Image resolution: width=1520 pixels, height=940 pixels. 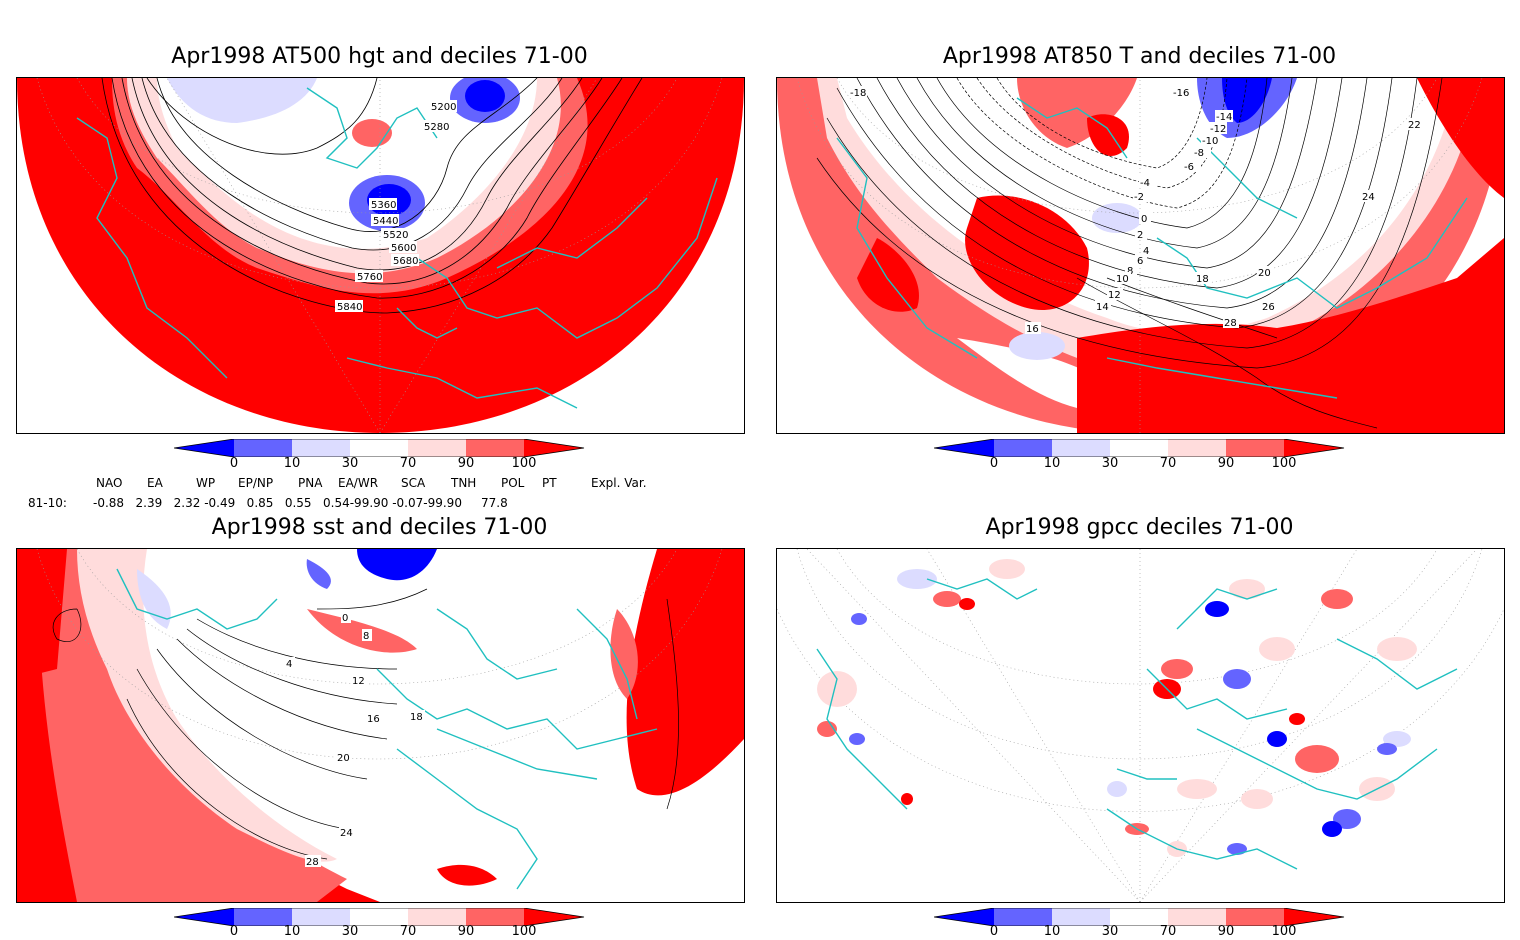 What do you see at coordinates (513, 483) in the screenshot?
I see `index-header: POL` at bounding box center [513, 483].